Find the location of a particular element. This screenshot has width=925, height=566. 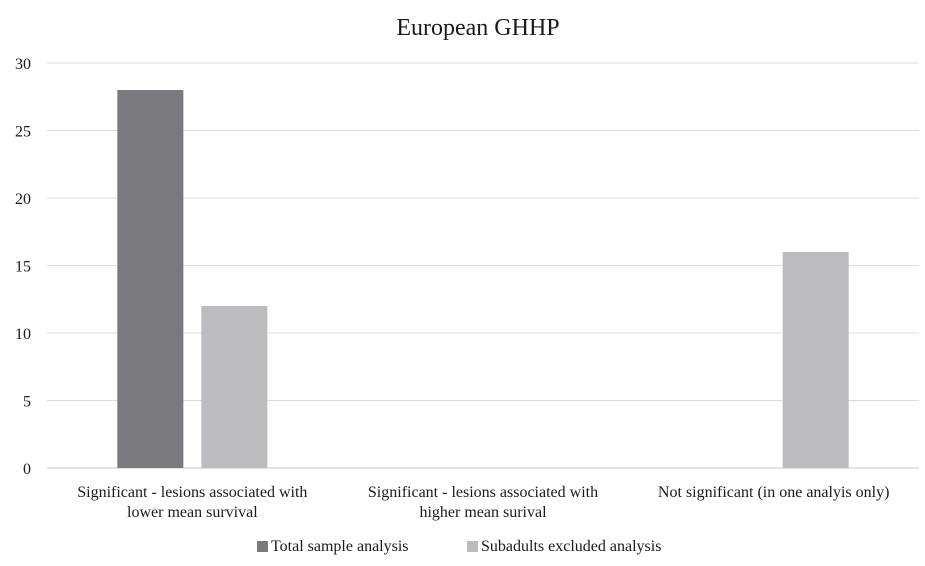

legend-label: Subadults excluded analysis is located at coordinates (571, 546).